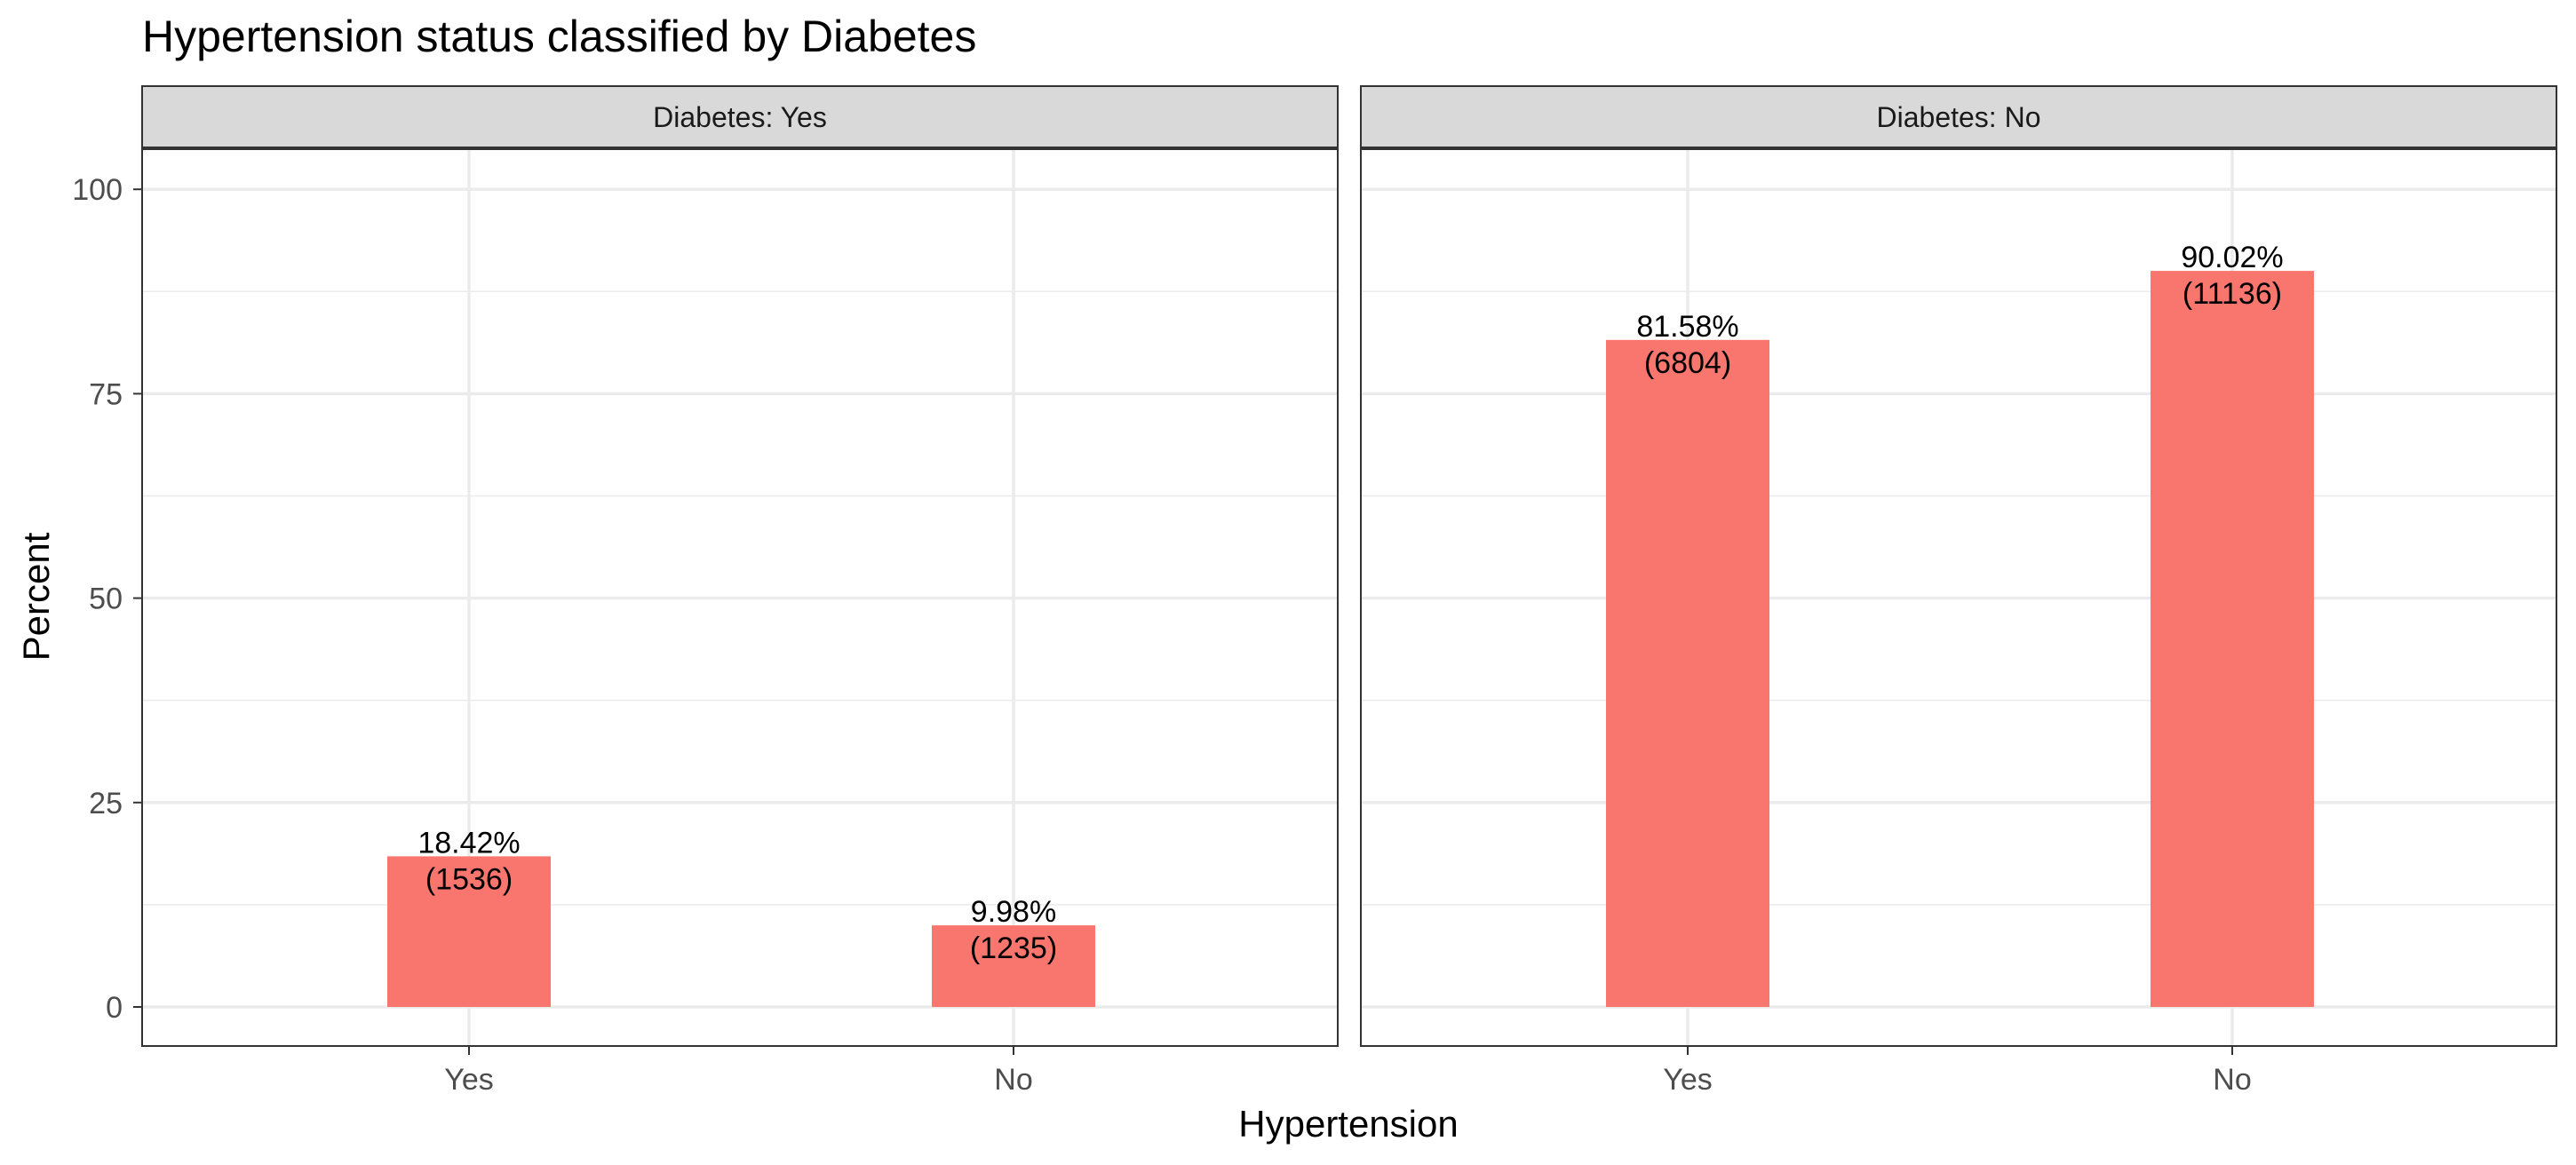 This screenshot has height=1165, width=2576. Describe the element at coordinates (469, 879) in the screenshot. I see `bar-count-label: (1536)` at that location.